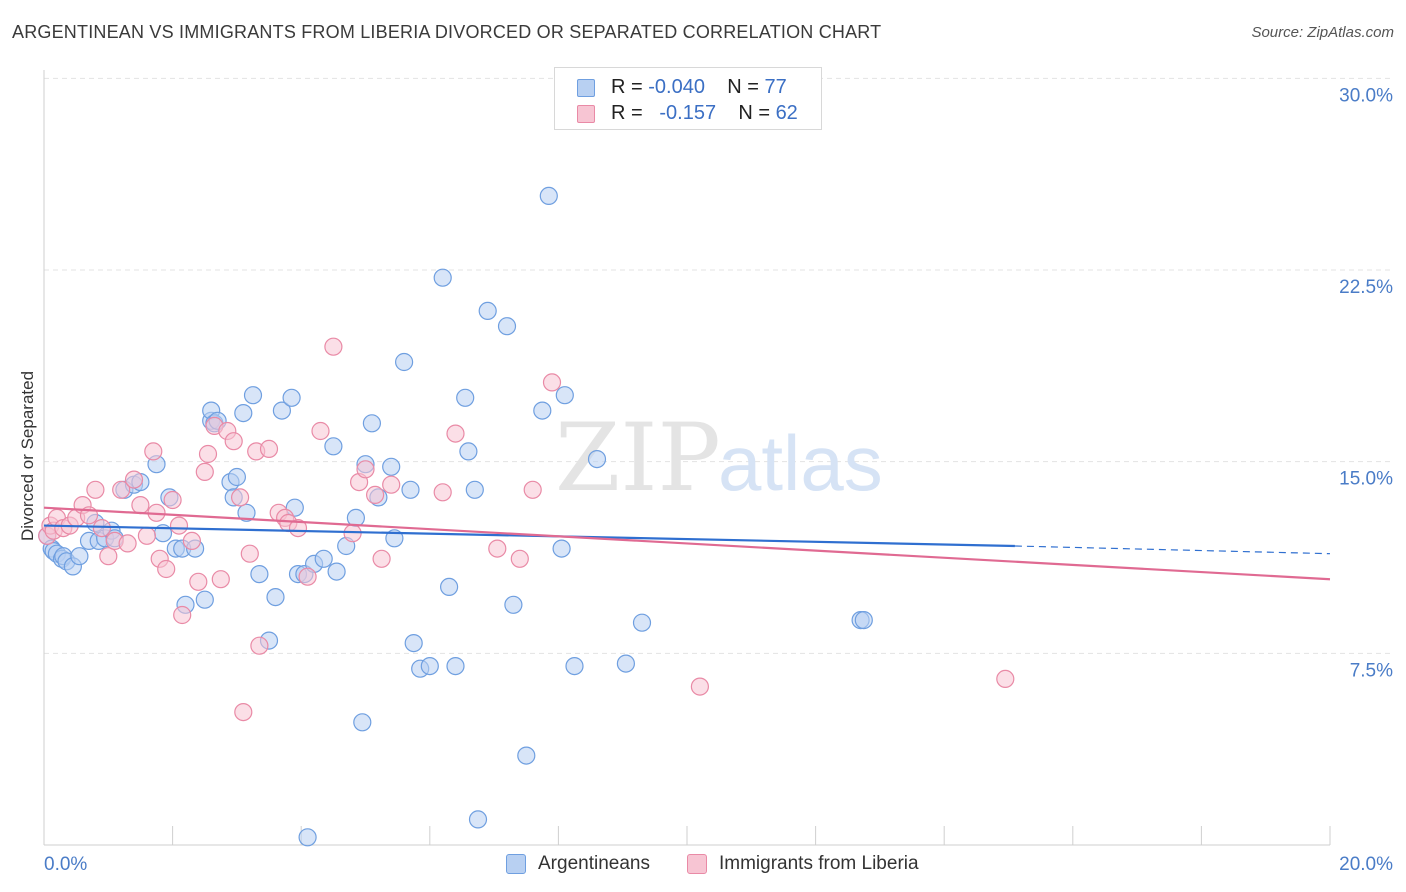 Image resolution: width=1406 pixels, height=892 pixels. What do you see at coordinates (697, 864) in the screenshot?
I see `series-legend-swatch-liberia` at bounding box center [697, 864].